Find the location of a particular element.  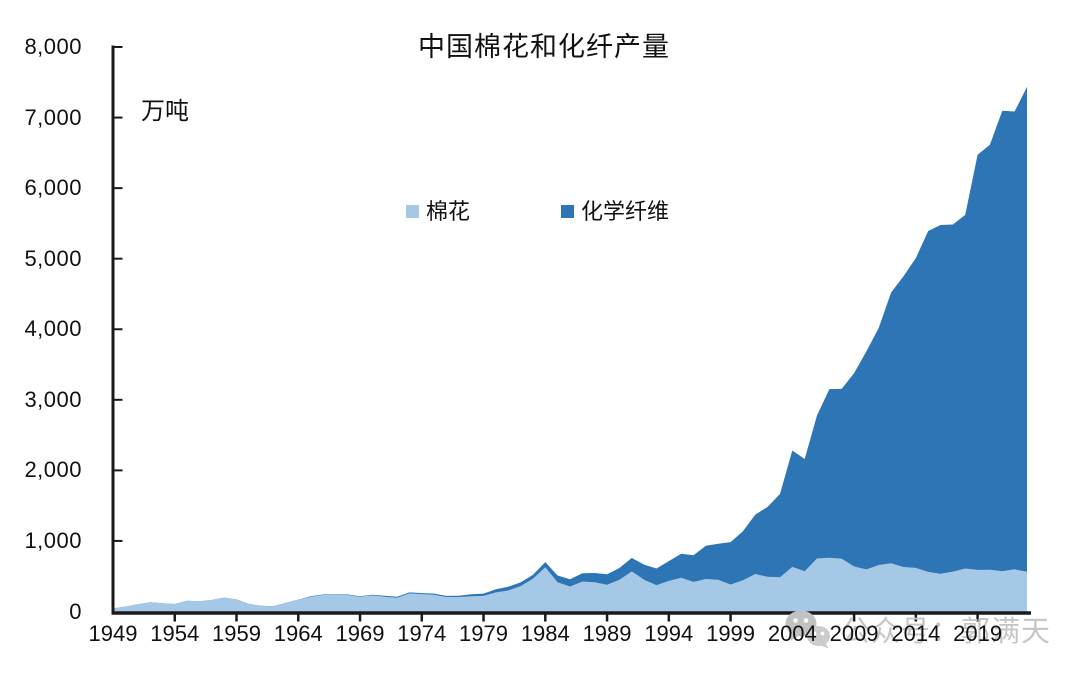

y-axis-label: 2,000 is located at coordinates (53, 470).